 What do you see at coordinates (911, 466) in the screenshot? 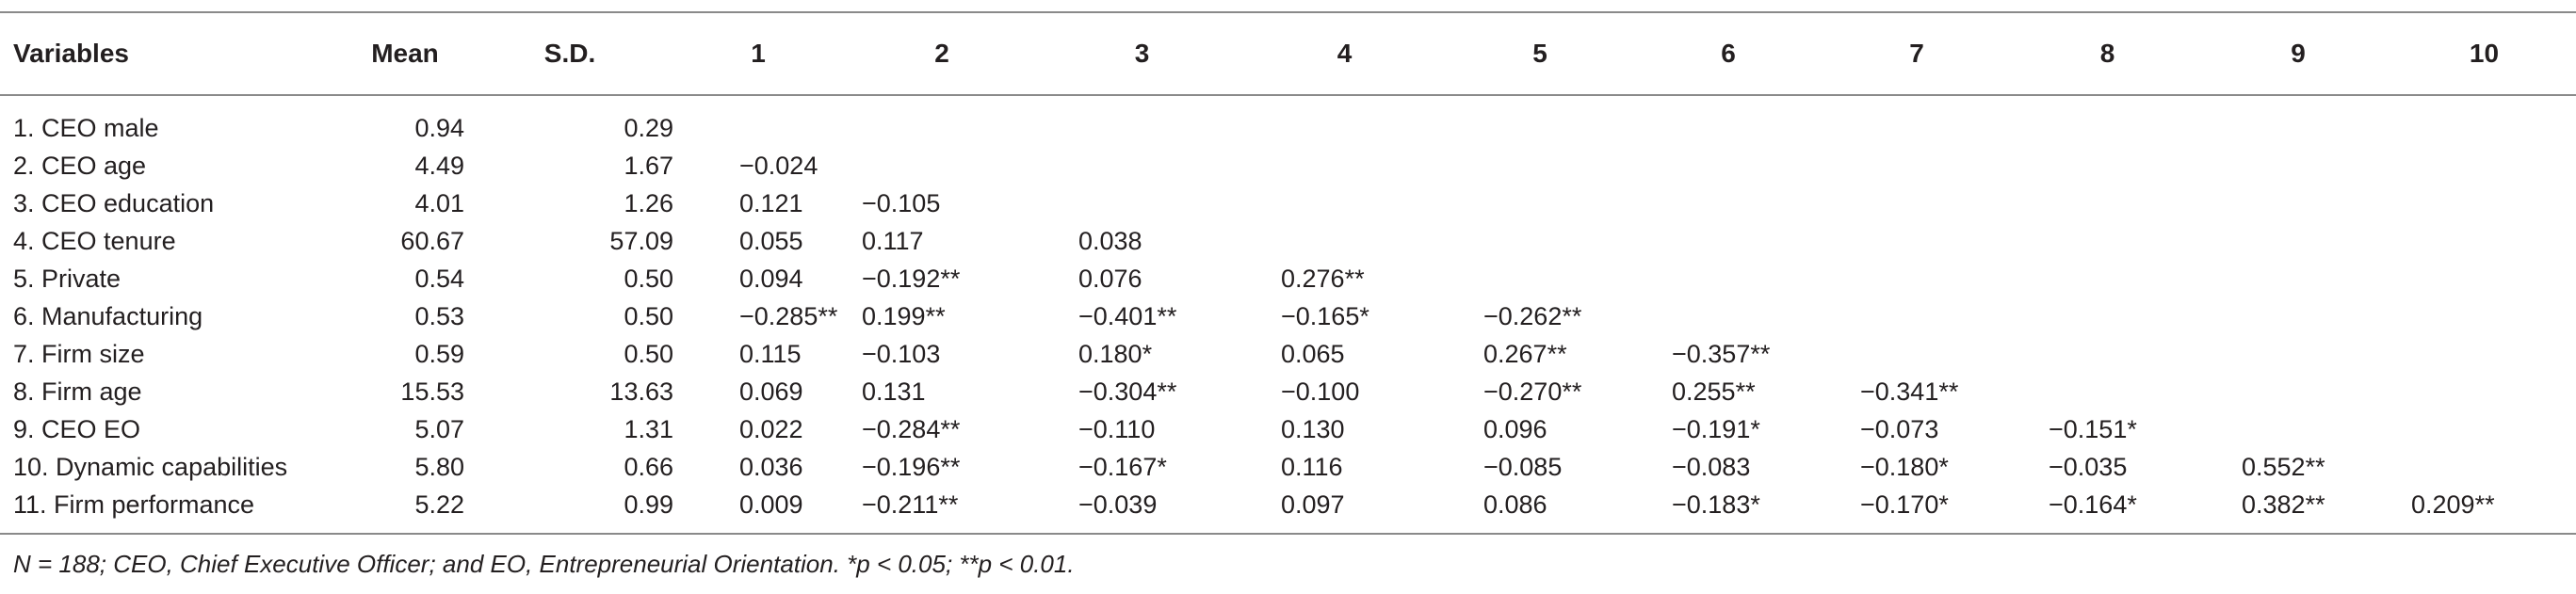
I see `cell-corr-2: −0.196**` at bounding box center [911, 466].